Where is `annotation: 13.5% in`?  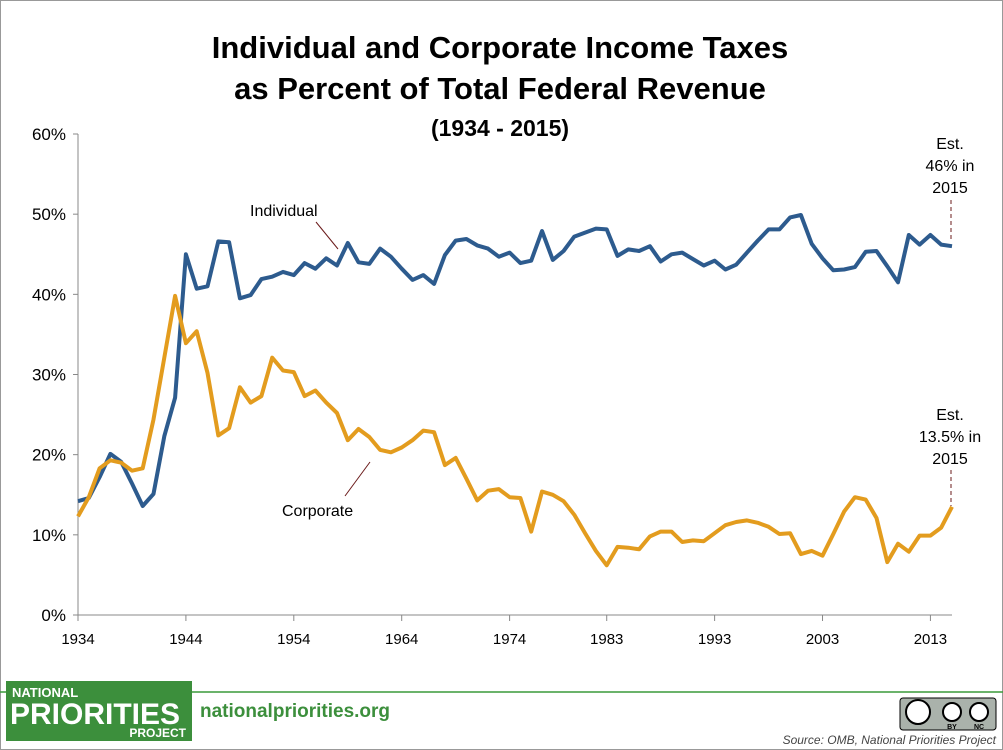
annotation: 13.5% in is located at coordinates (950, 437).